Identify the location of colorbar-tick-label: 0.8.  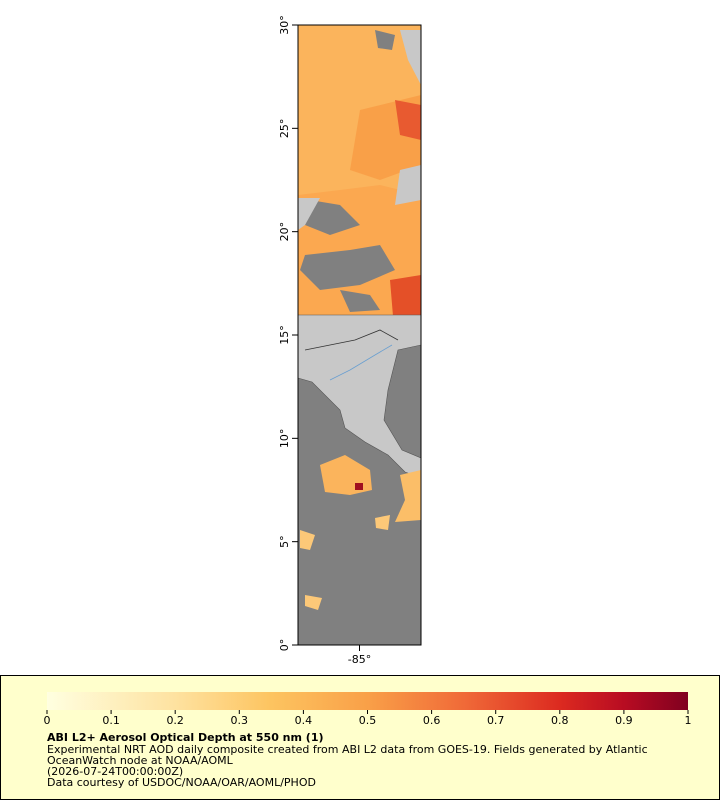
(560, 720).